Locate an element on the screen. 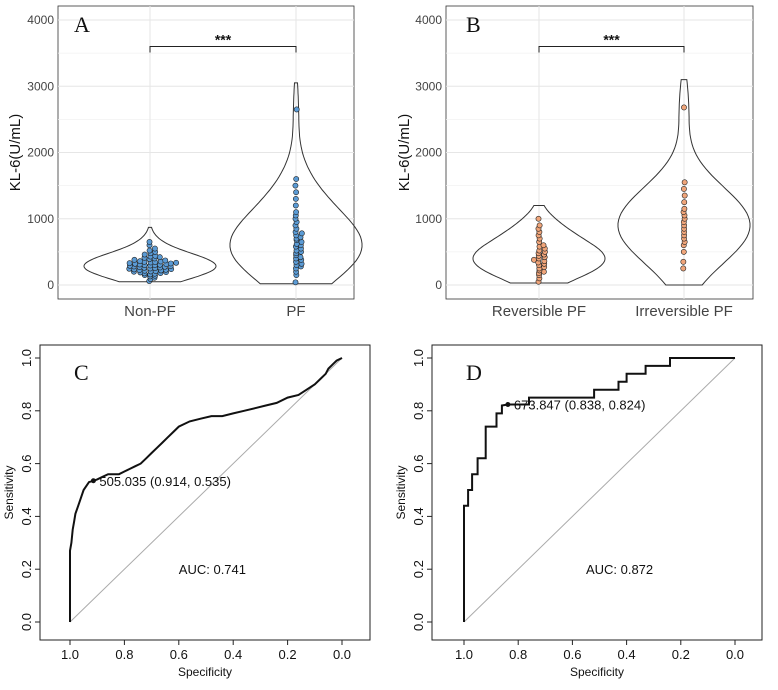 The image size is (778, 690). panel-letter: D is located at coordinates (474, 372).